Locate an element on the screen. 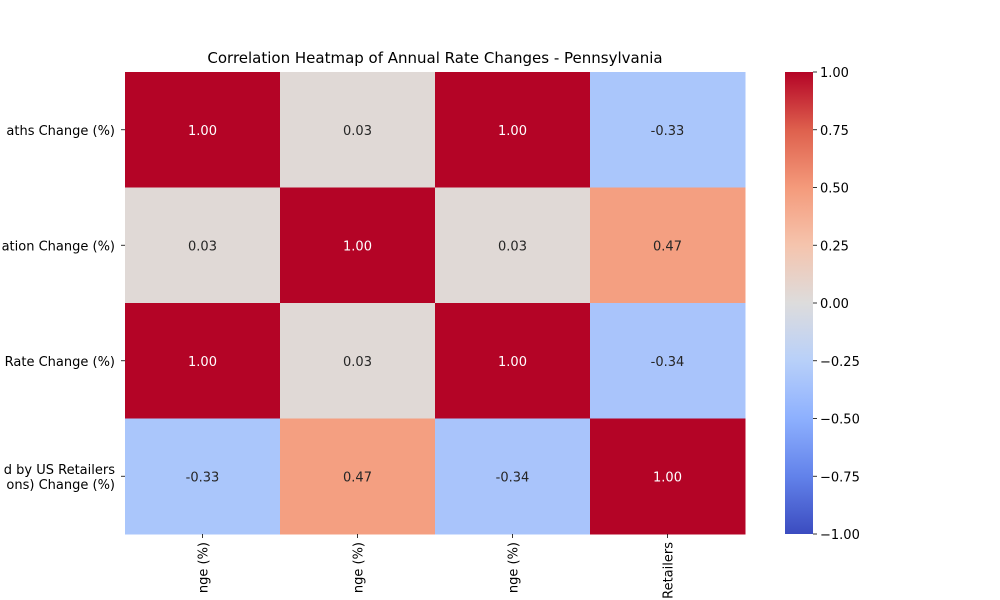 This screenshot has height=600, width=1000. colorbar-tick-label: 0.25 is located at coordinates (834, 246).